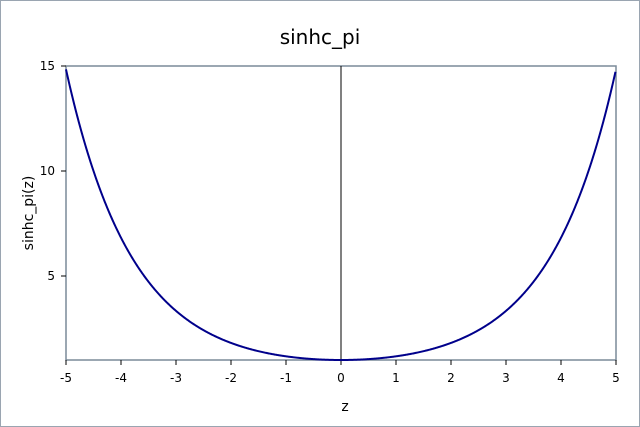 This screenshot has width=640, height=427. Describe the element at coordinates (47, 171) in the screenshot. I see `y-tick-label: 10` at that location.